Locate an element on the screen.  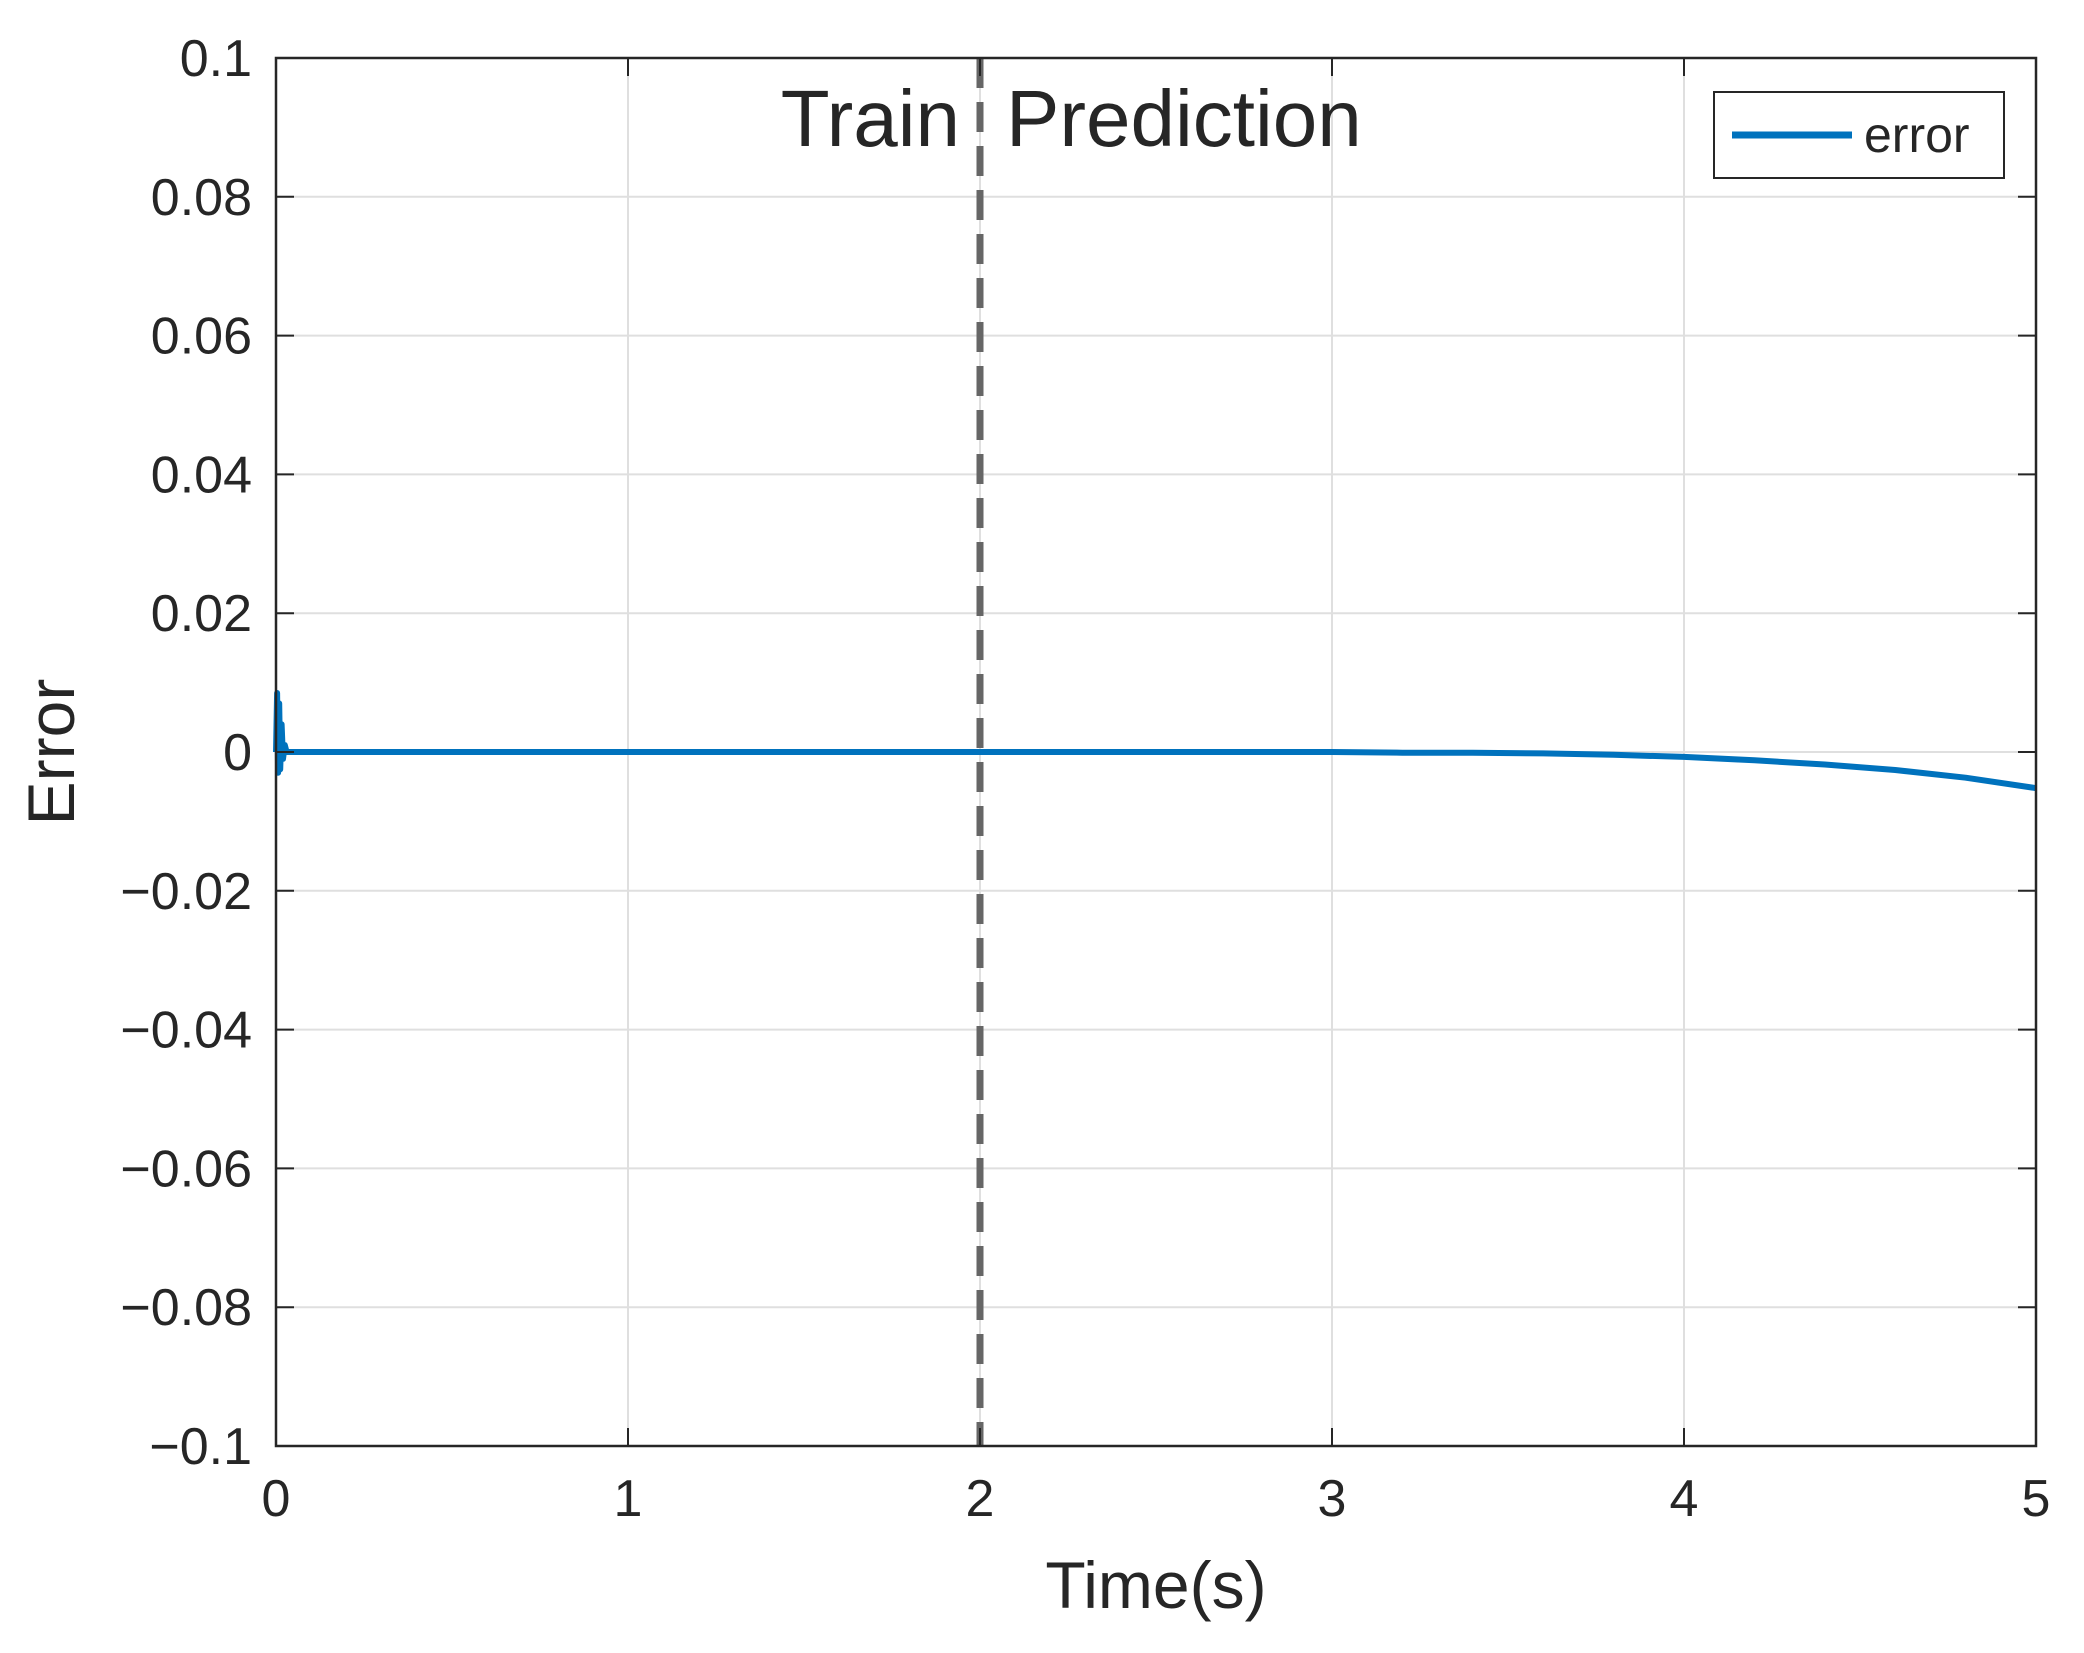
series-line-error is located at coordinates (1155, 741).